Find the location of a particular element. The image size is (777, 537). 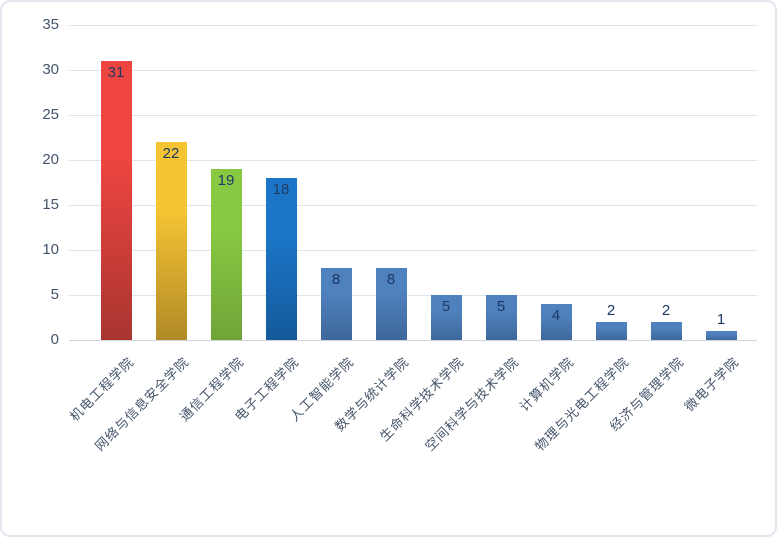

x-axis-line is located at coordinates (413, 340).